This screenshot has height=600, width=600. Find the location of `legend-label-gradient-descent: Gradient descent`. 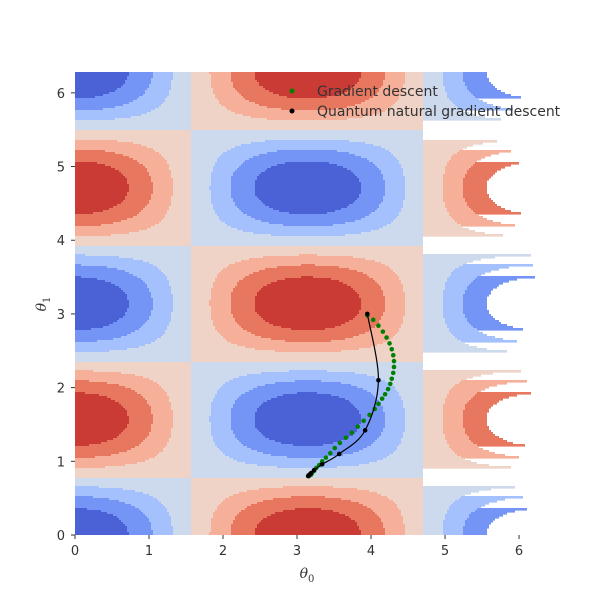

legend-label-gradient-descent: Gradient descent is located at coordinates (377, 92).